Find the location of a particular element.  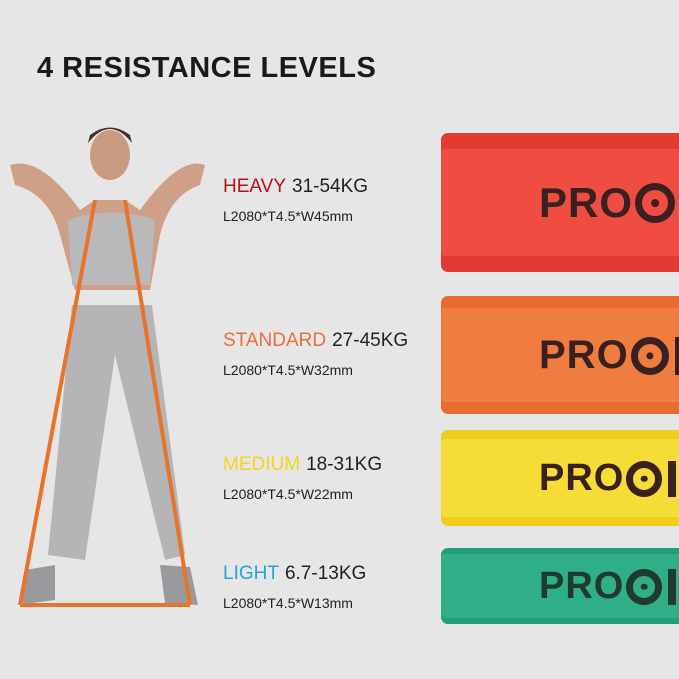

band-standard: PRO is located at coordinates (560, 355).